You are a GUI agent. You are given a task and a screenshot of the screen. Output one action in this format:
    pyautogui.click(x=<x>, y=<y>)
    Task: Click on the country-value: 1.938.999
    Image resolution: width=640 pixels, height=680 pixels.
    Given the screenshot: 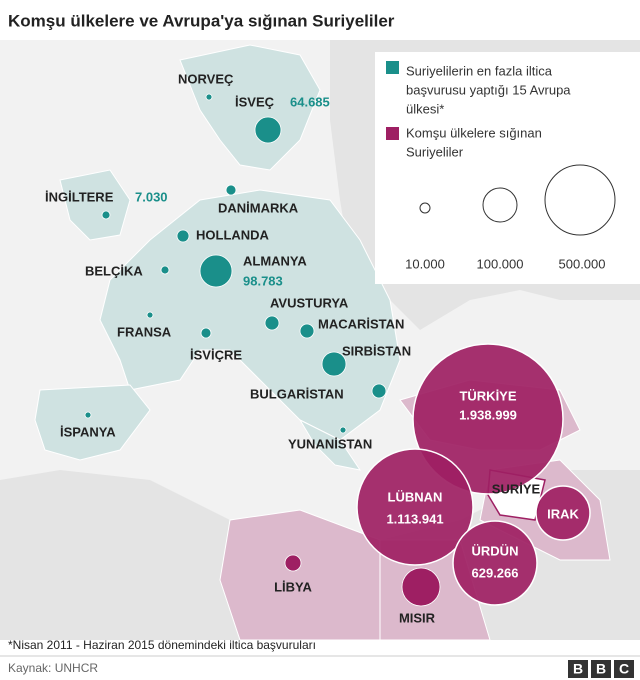 What is the action you would take?
    pyautogui.click(x=488, y=414)
    